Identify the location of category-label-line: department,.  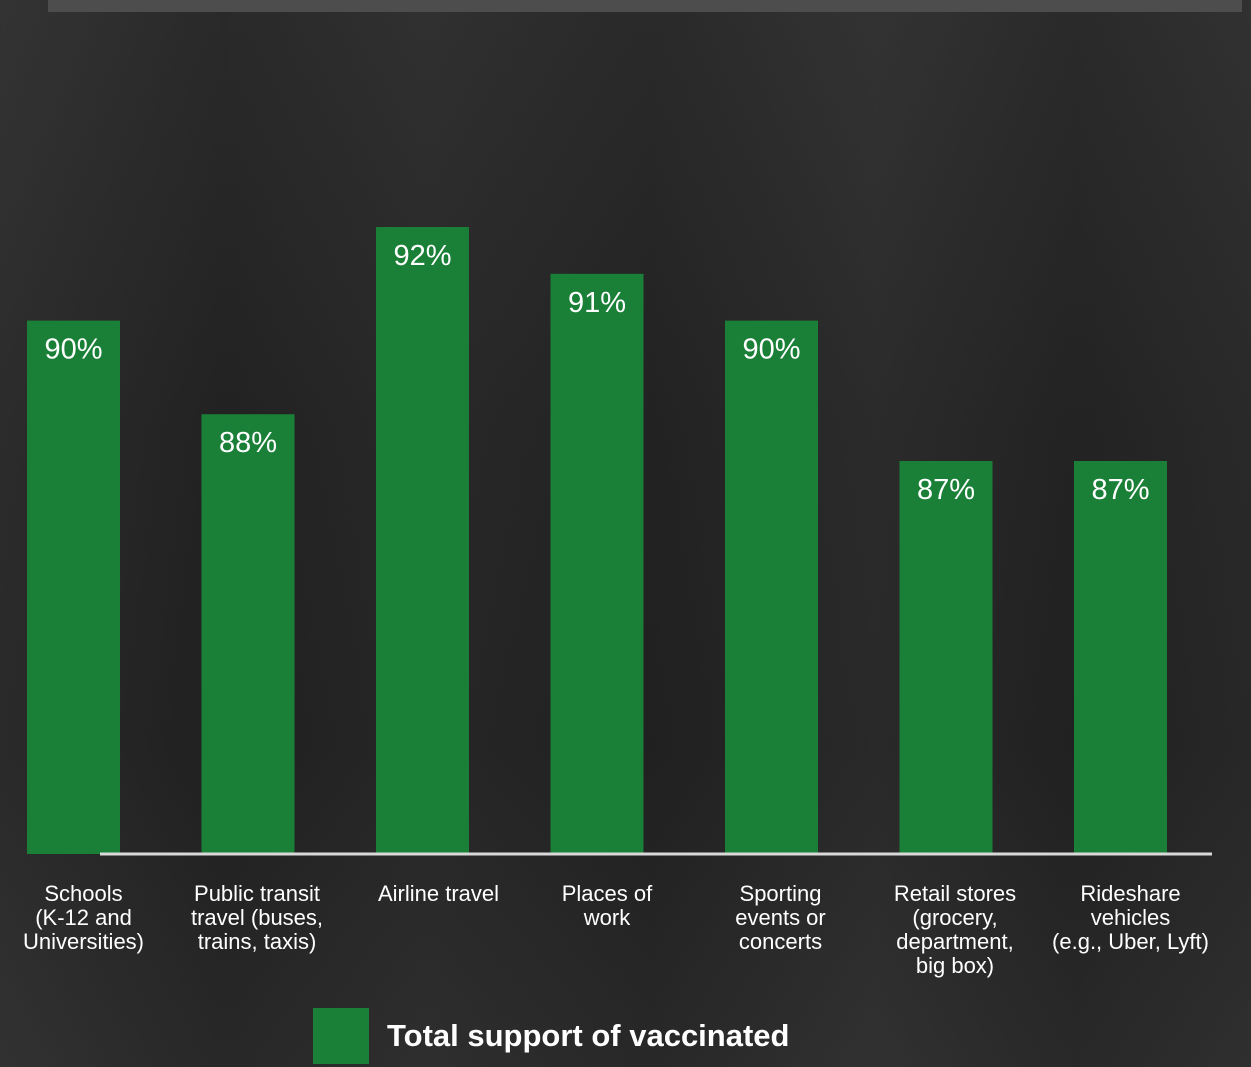
(954, 941).